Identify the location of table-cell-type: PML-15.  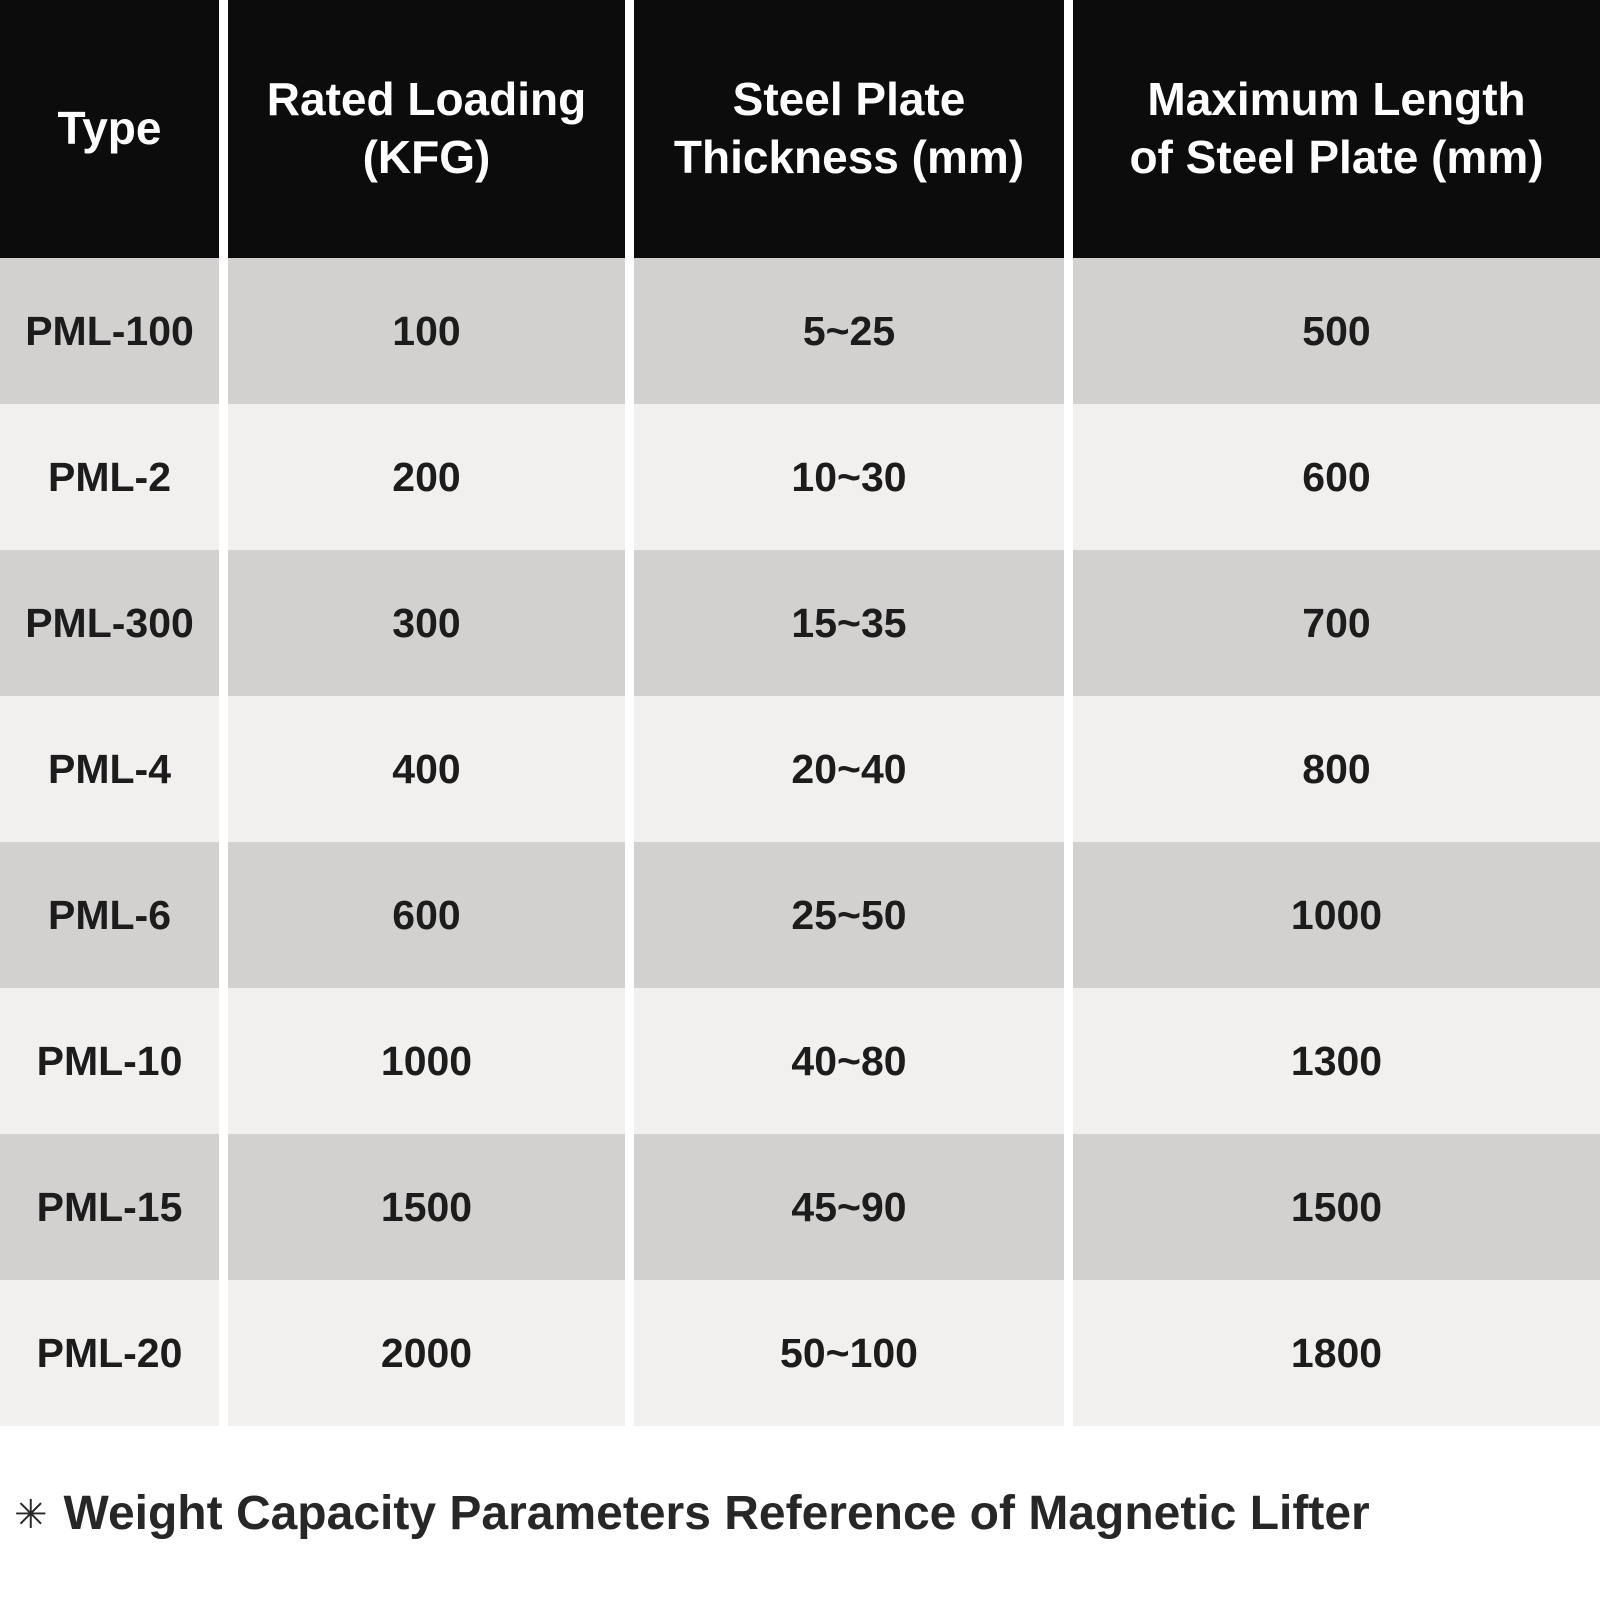
(109, 1207).